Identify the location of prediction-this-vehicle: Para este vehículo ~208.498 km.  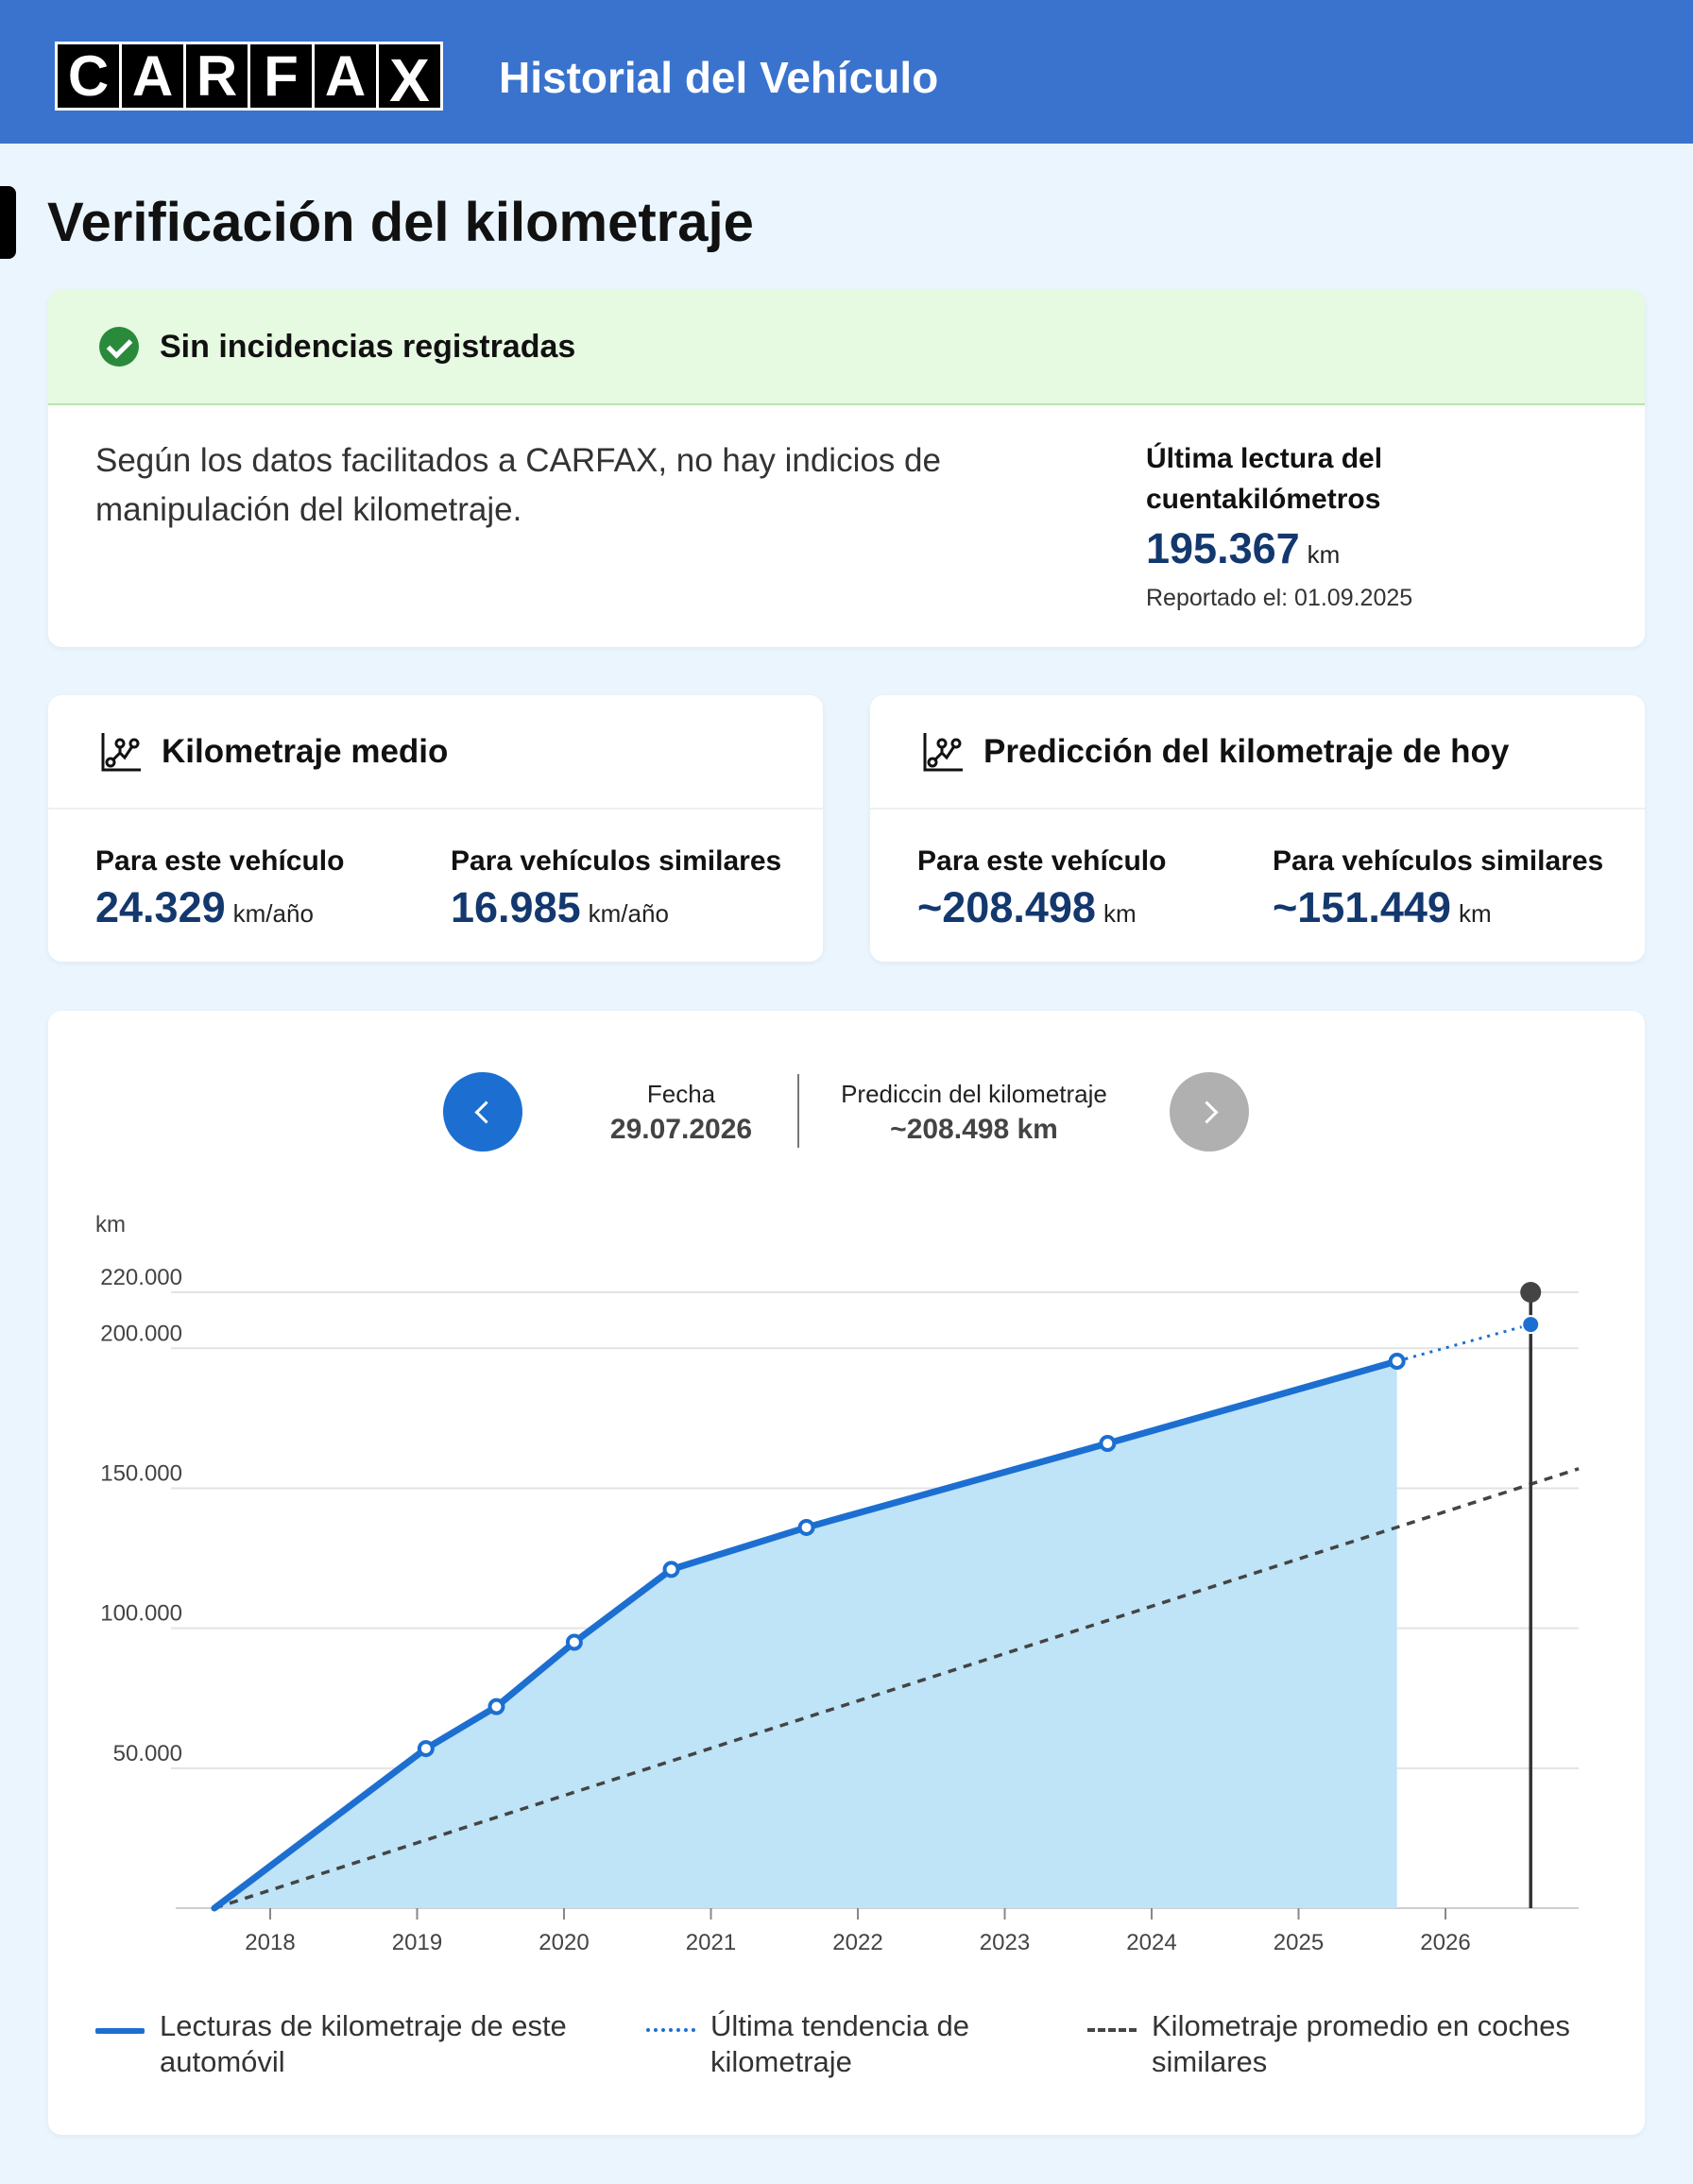
(1041, 888).